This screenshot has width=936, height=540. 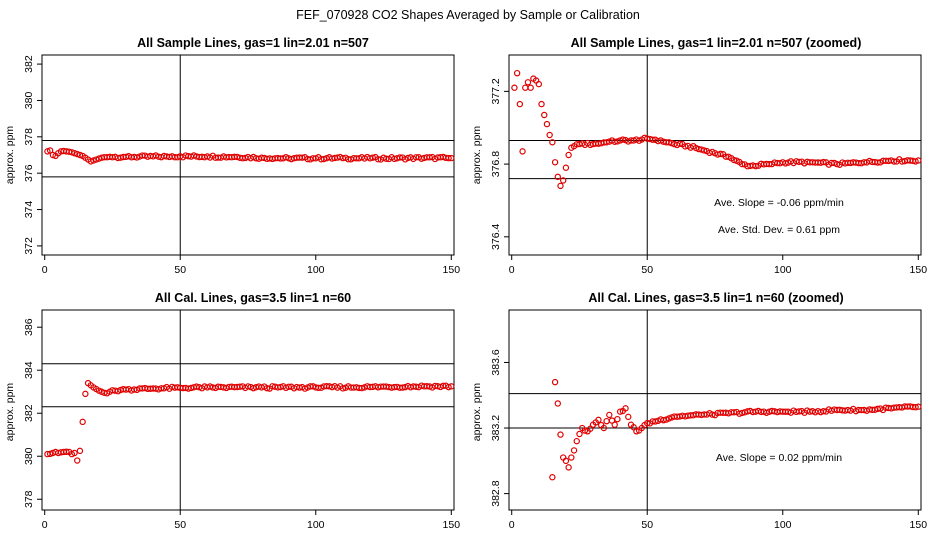 I want to click on panel-cal-lines-zoomed-xtick-label-0: 0, so click(x=512, y=525).